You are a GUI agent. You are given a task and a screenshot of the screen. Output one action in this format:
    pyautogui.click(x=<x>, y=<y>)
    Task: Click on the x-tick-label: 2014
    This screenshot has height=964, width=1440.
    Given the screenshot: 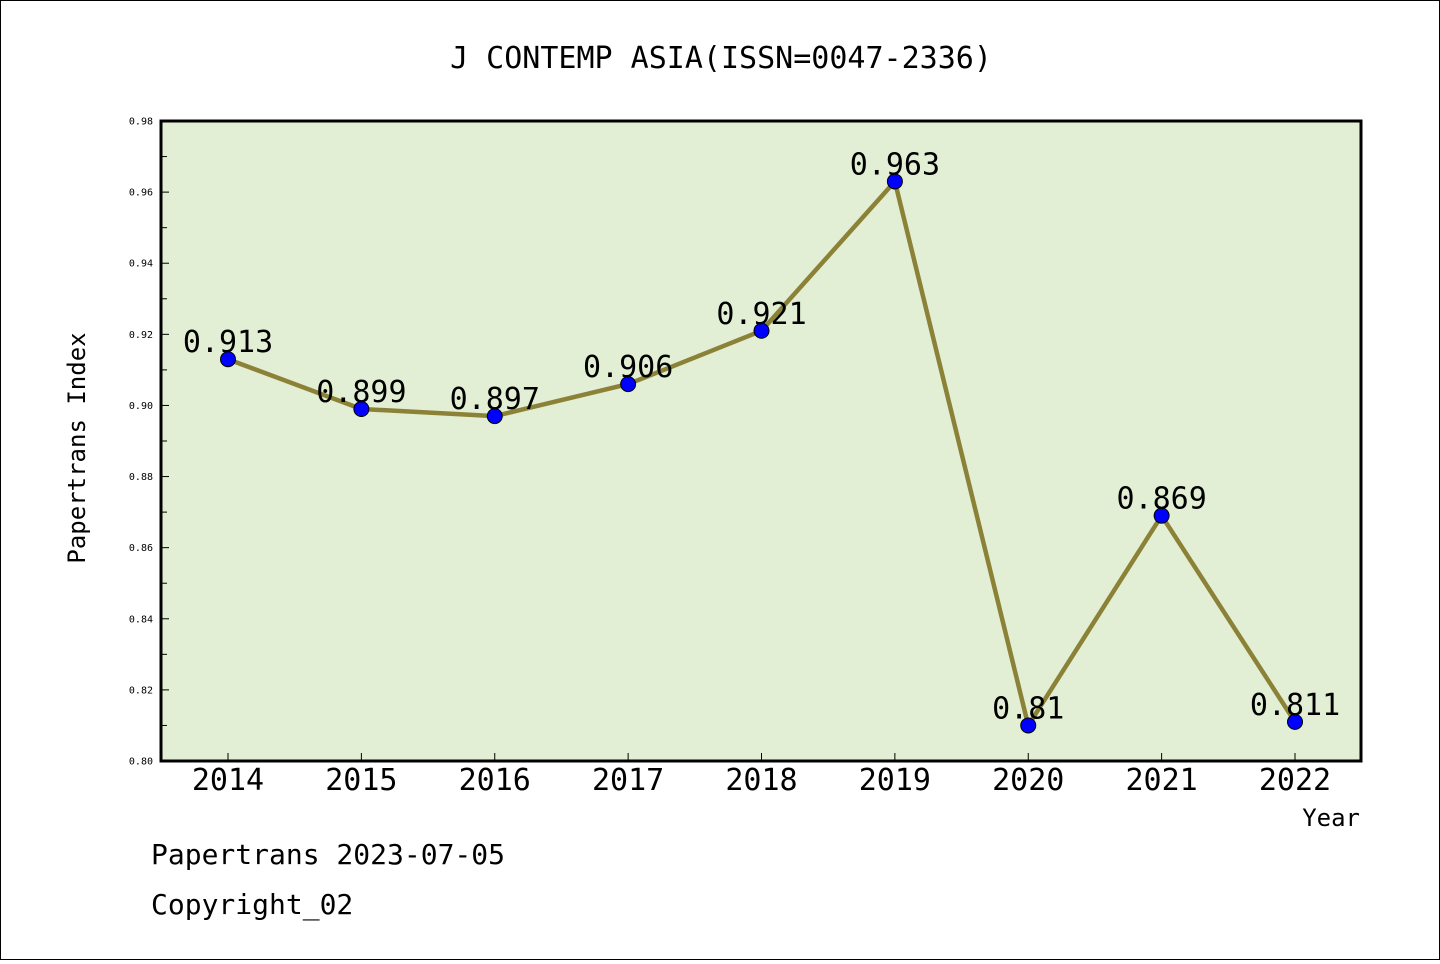 What is the action you would take?
    pyautogui.click(x=228, y=780)
    